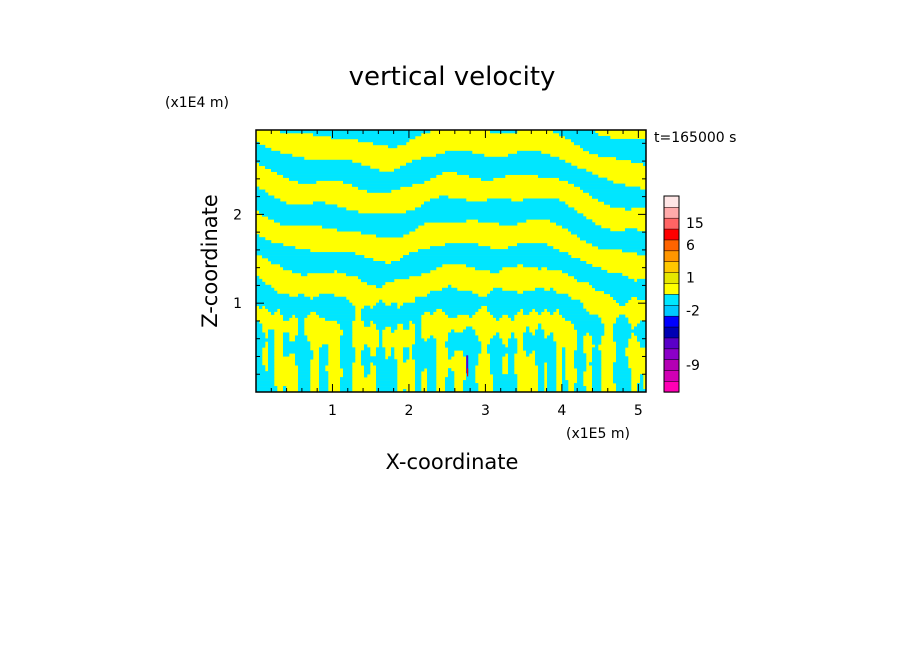  Describe the element at coordinates (638, 411) in the screenshot. I see `x-tick-label: 5` at that location.